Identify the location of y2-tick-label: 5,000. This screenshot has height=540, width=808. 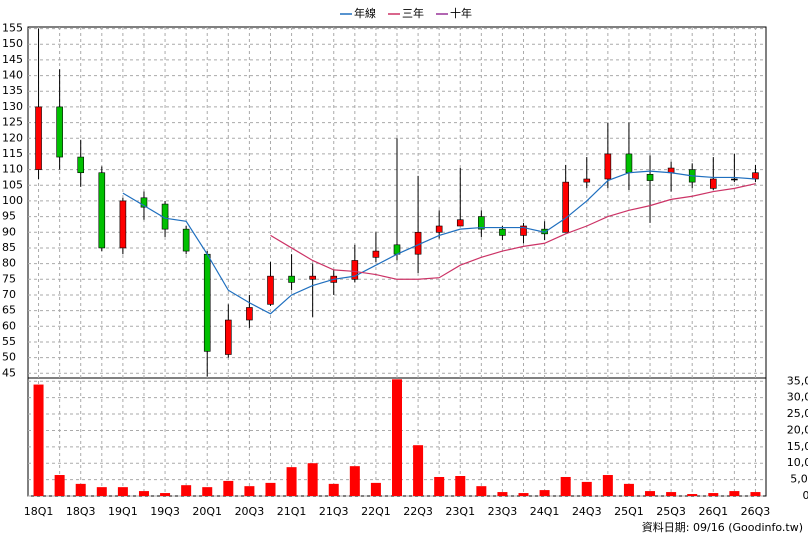
(799, 479).